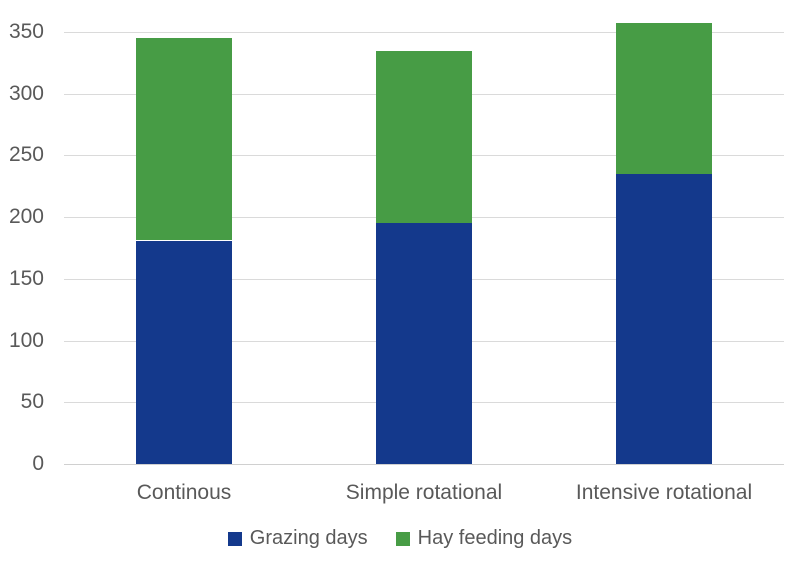 This screenshot has height=566, width=800. What do you see at coordinates (26, 340) in the screenshot?
I see `y-tick-label-100: 100` at bounding box center [26, 340].